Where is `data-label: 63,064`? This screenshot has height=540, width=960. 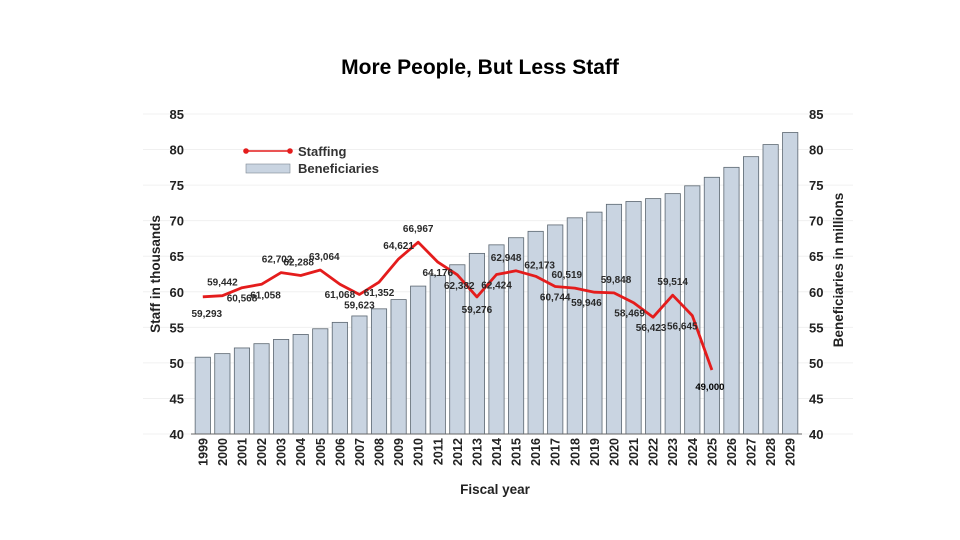
data-label: 63,064 is located at coordinates (324, 257).